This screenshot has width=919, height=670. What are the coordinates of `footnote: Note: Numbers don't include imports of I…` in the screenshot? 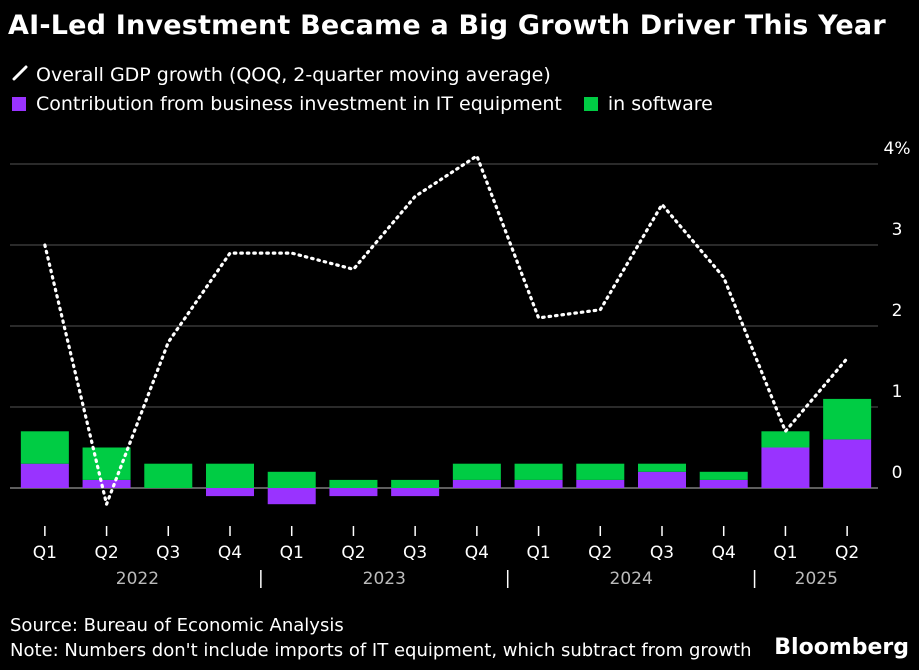 It's located at (381, 650).